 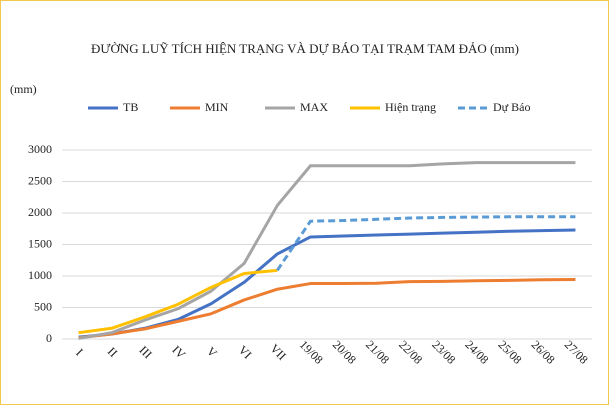 What do you see at coordinates (217, 107) in the screenshot?
I see `legend-label: MIN` at bounding box center [217, 107].